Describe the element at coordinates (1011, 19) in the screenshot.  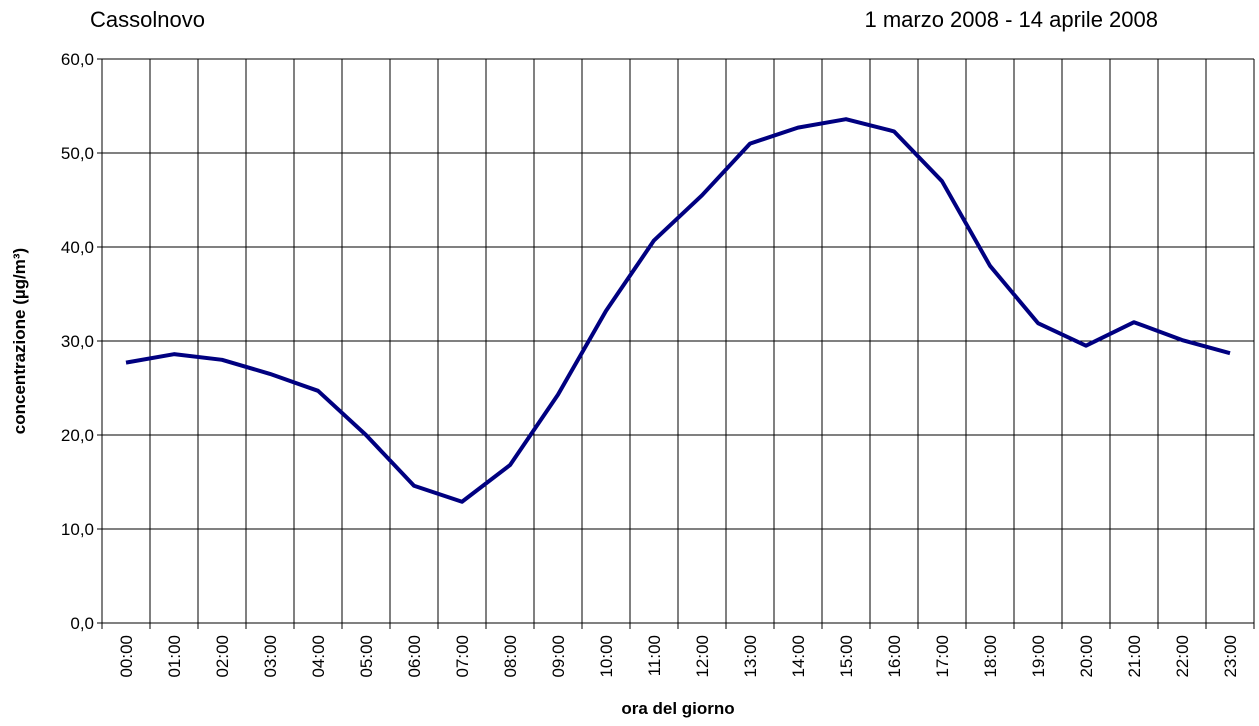
I see `subtitle-right: 1 marzo 2008 - 14 aprile 2008` at that location.